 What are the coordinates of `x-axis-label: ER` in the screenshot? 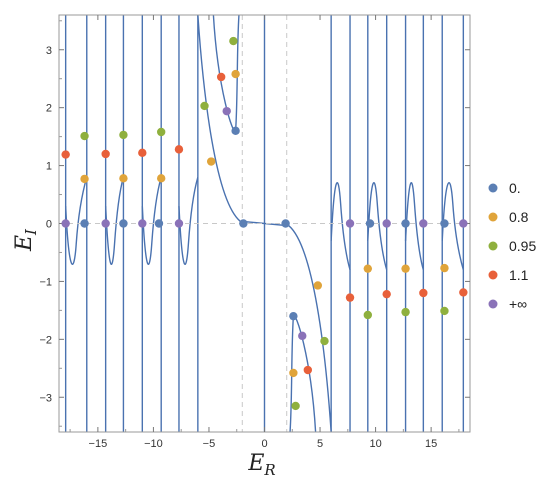 It's located at (261, 465).